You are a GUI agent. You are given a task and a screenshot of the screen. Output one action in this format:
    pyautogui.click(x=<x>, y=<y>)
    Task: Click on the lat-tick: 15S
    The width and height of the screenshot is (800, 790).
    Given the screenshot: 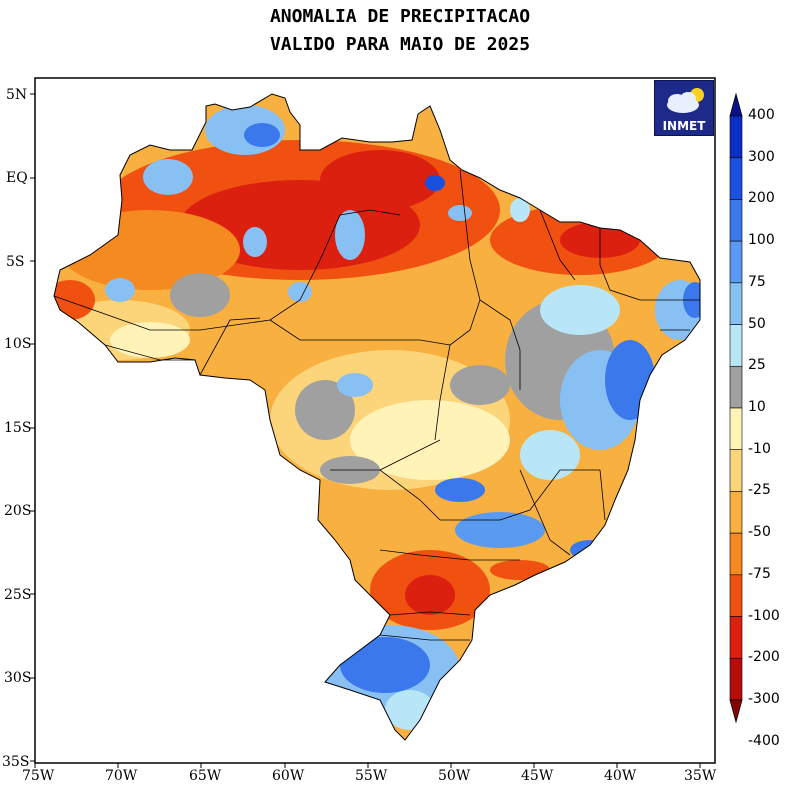 What is the action you would take?
    pyautogui.click(x=18, y=428)
    